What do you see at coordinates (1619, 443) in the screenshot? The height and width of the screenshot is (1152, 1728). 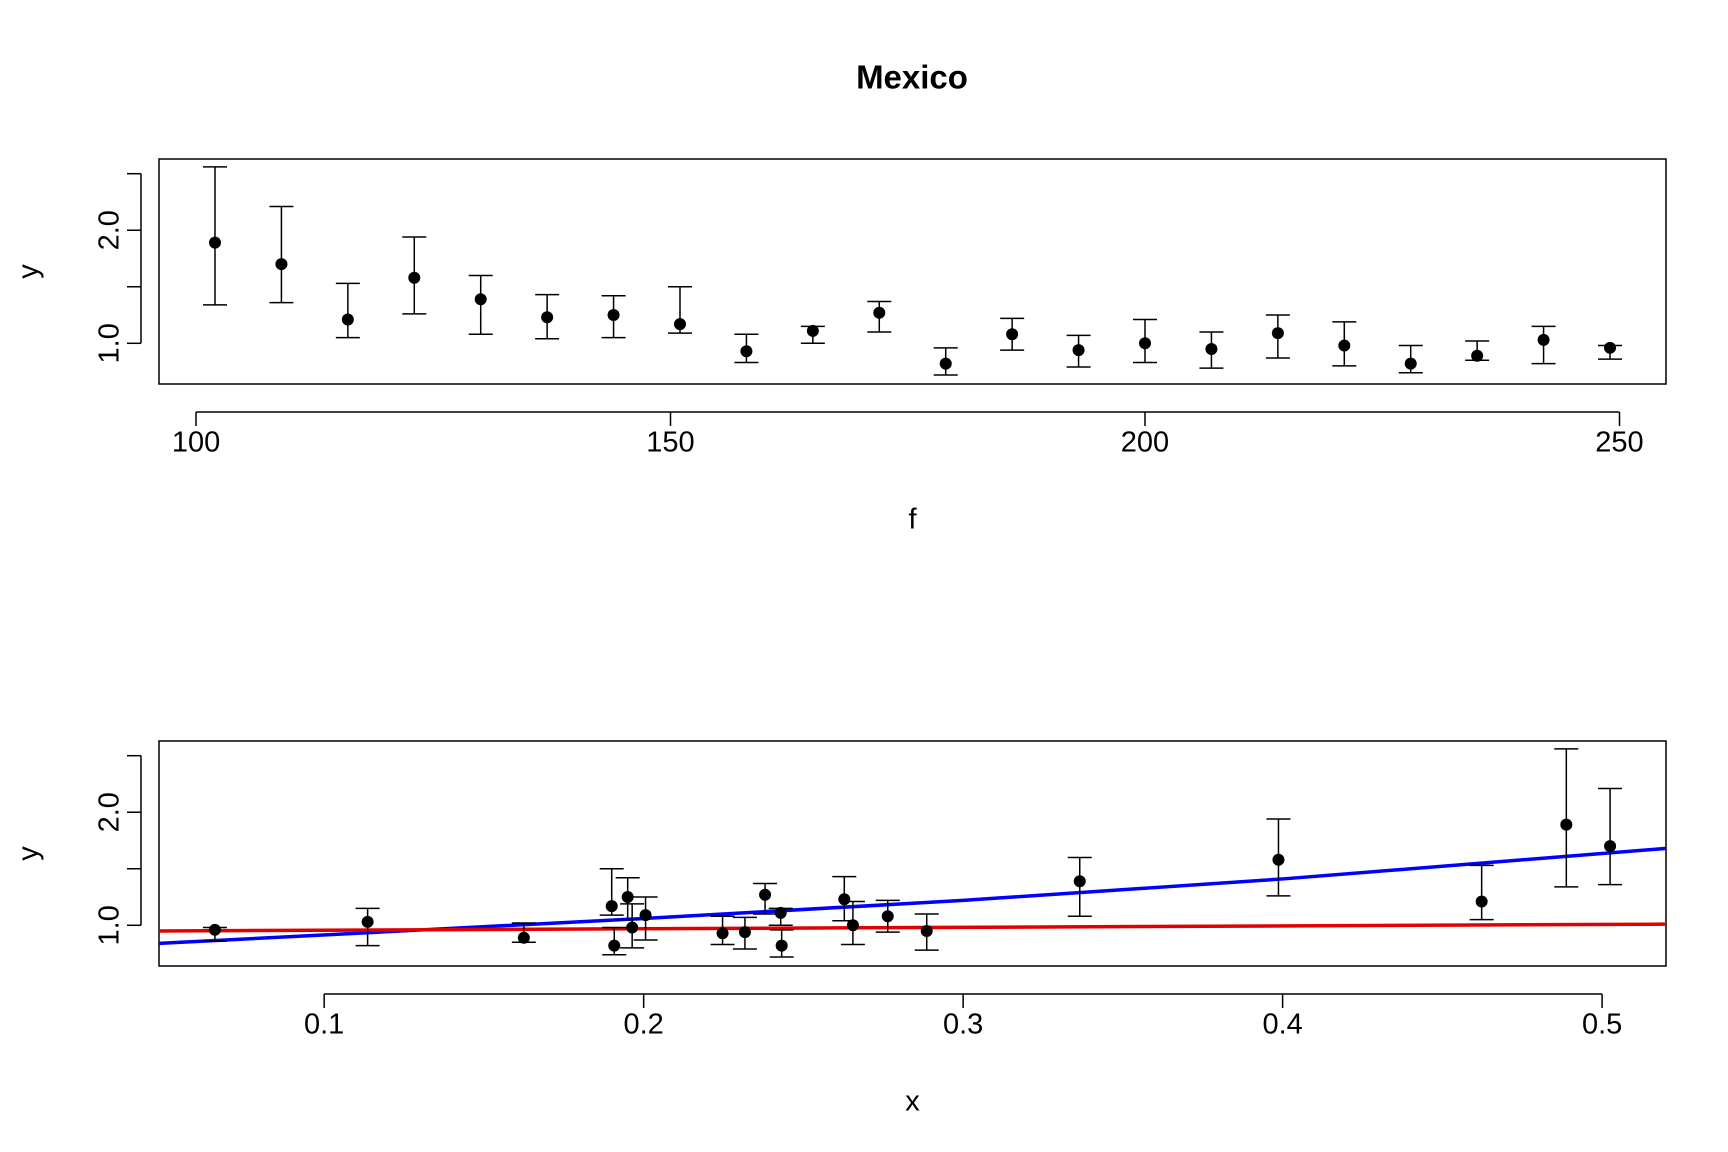 I see `x-tick-label: 250` at bounding box center [1619, 443].